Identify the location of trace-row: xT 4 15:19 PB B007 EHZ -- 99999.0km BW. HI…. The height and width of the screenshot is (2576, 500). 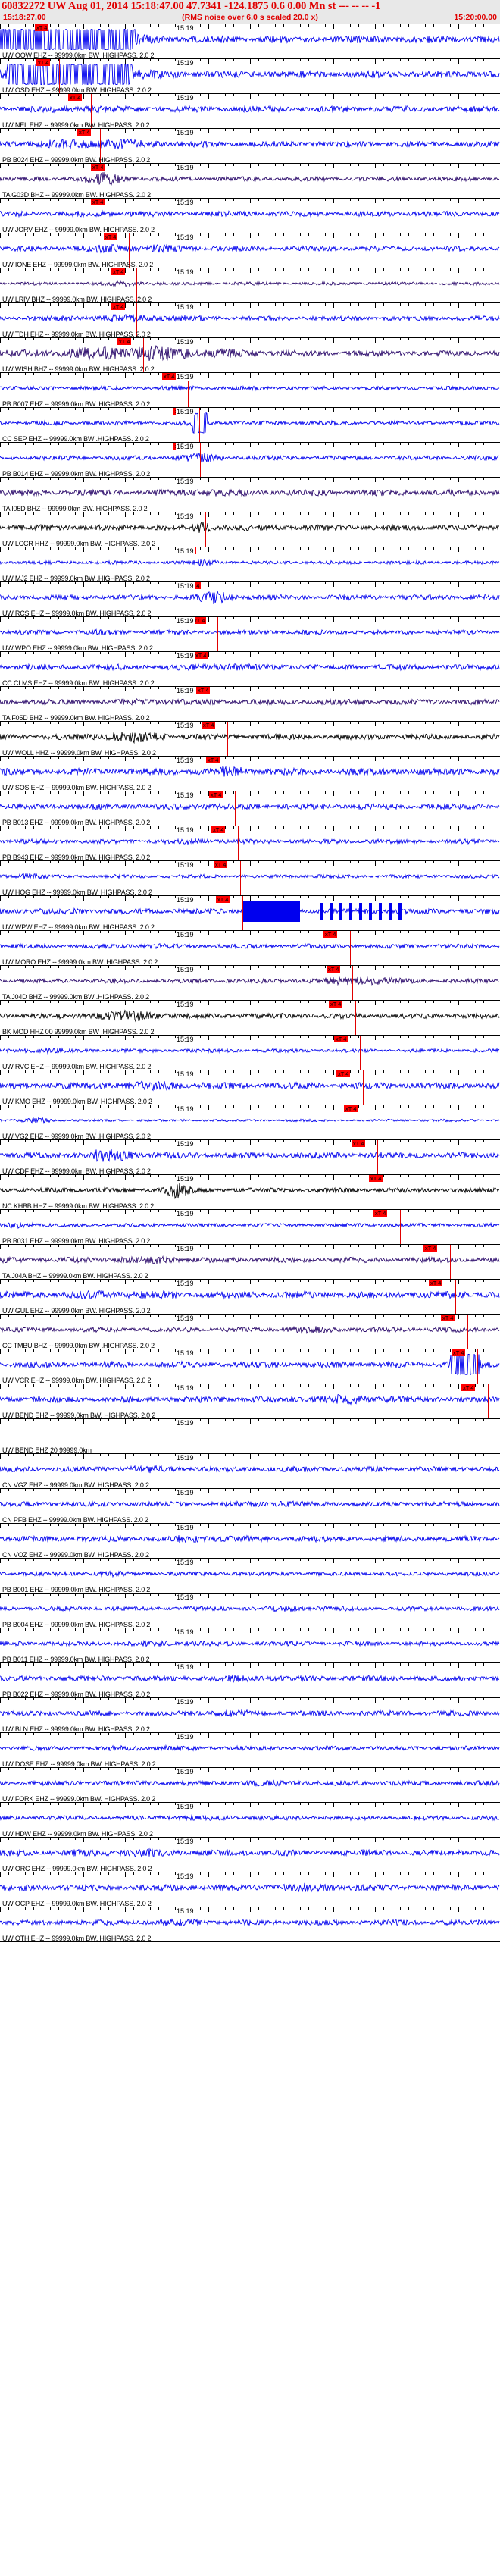
(250, 390).